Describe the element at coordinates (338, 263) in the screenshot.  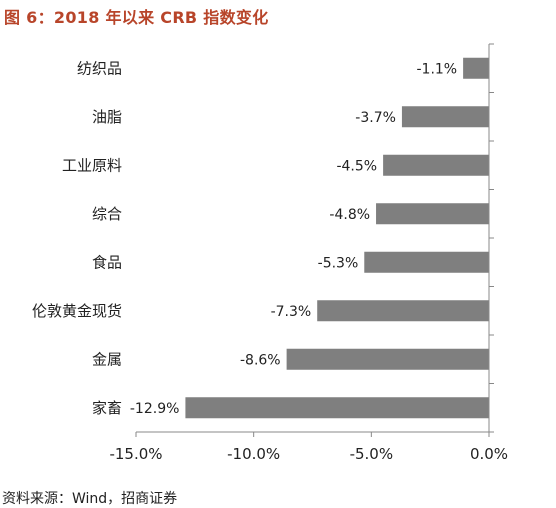
I see `value-label-4: -5.3%` at that location.